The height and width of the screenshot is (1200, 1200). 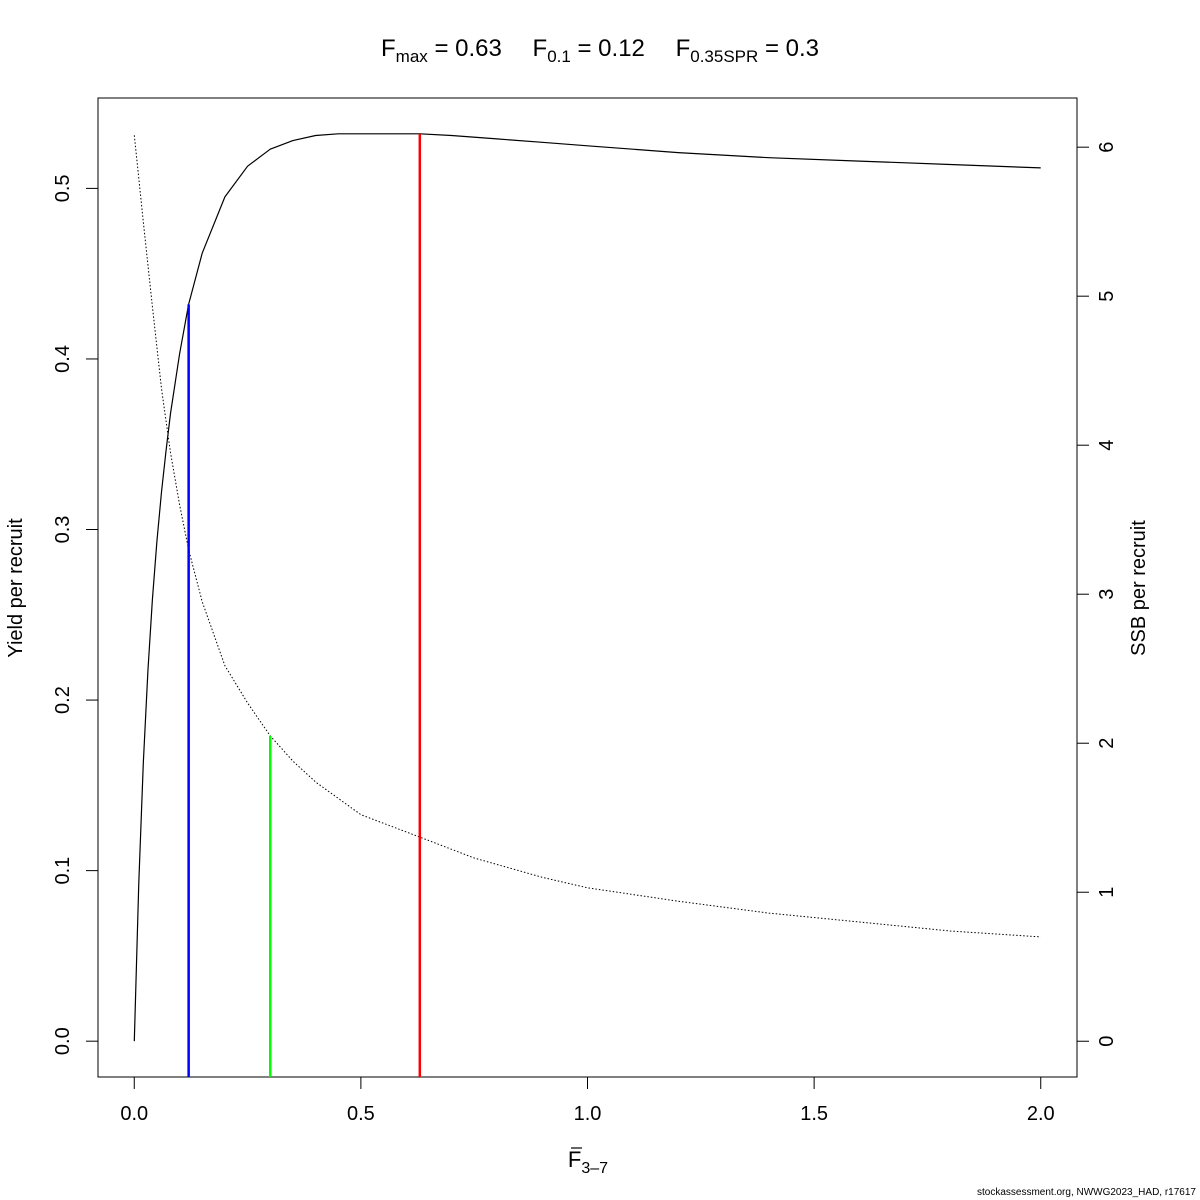 What do you see at coordinates (465, 48) in the screenshot?
I see `title-value: = 0.63` at bounding box center [465, 48].